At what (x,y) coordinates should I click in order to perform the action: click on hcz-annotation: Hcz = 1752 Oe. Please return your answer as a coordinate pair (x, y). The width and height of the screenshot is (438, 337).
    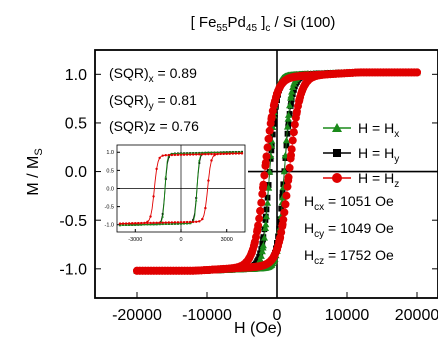
    Looking at the image, I should click on (349, 257).